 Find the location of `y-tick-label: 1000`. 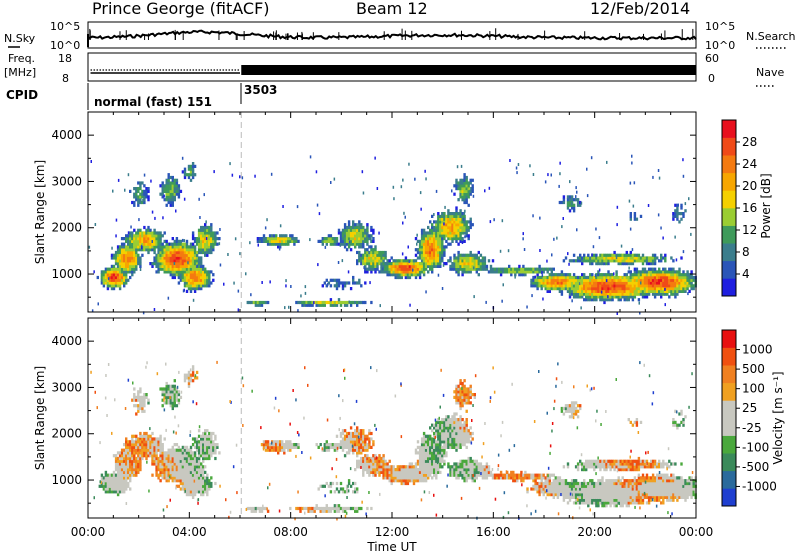

y-tick-label: 1000 is located at coordinates (66, 274).